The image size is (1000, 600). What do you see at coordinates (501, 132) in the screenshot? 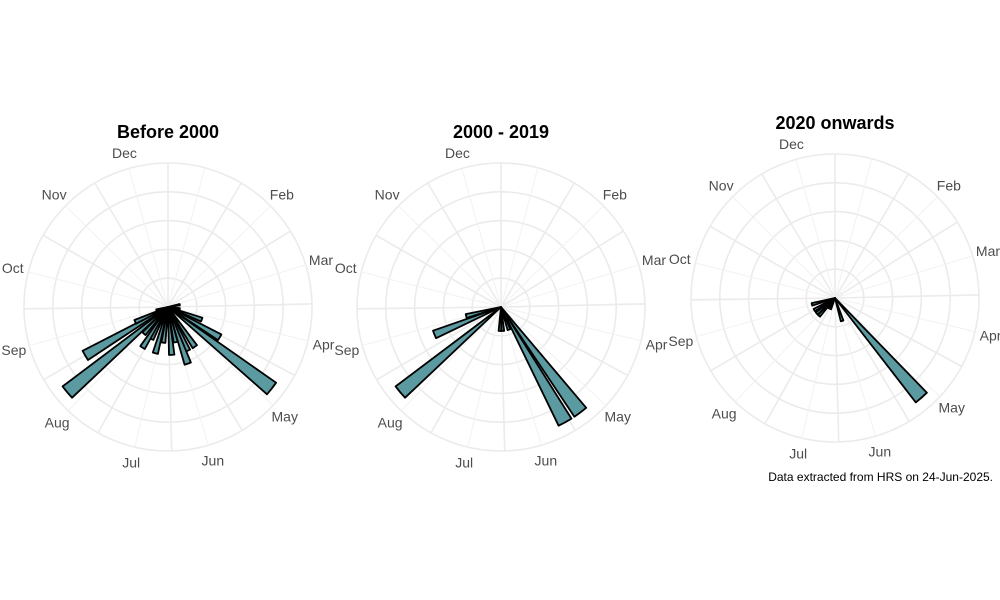
I see `panel-title: 2000 - 2019` at bounding box center [501, 132].